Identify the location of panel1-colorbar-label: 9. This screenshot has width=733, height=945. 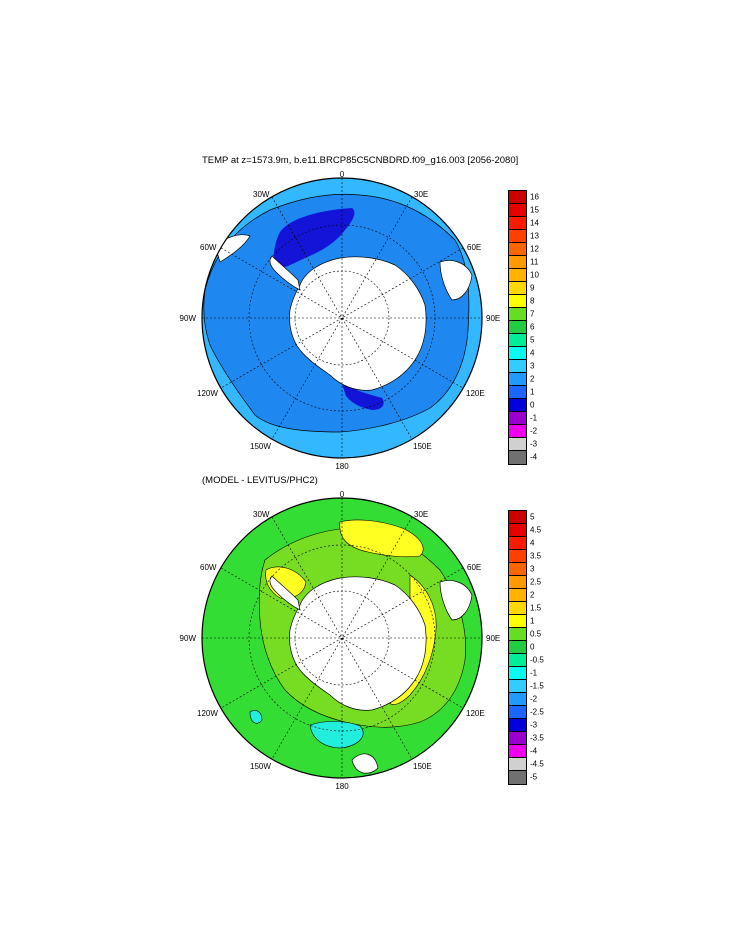
(532, 287).